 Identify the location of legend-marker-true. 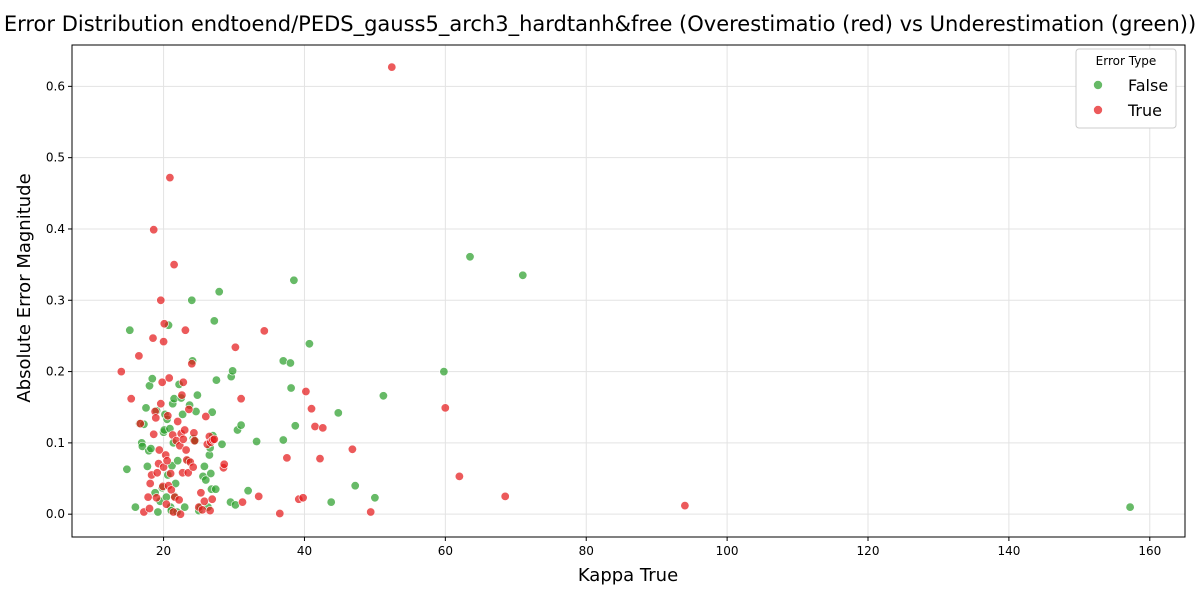
(1098, 110).